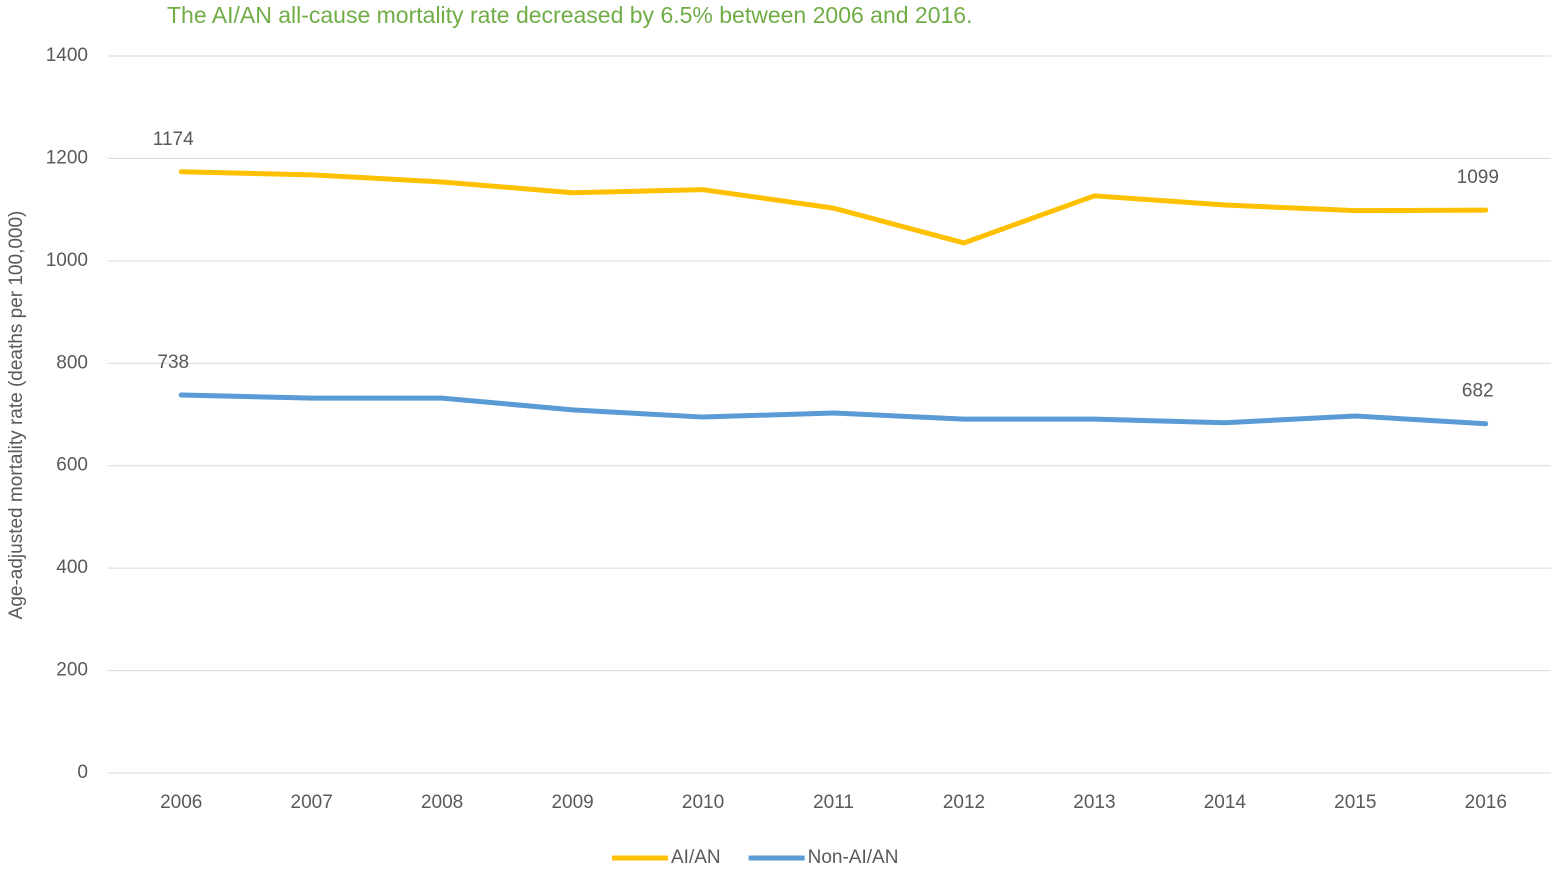 The image size is (1551, 873). What do you see at coordinates (964, 802) in the screenshot?
I see `x-tick-label: 2012` at bounding box center [964, 802].